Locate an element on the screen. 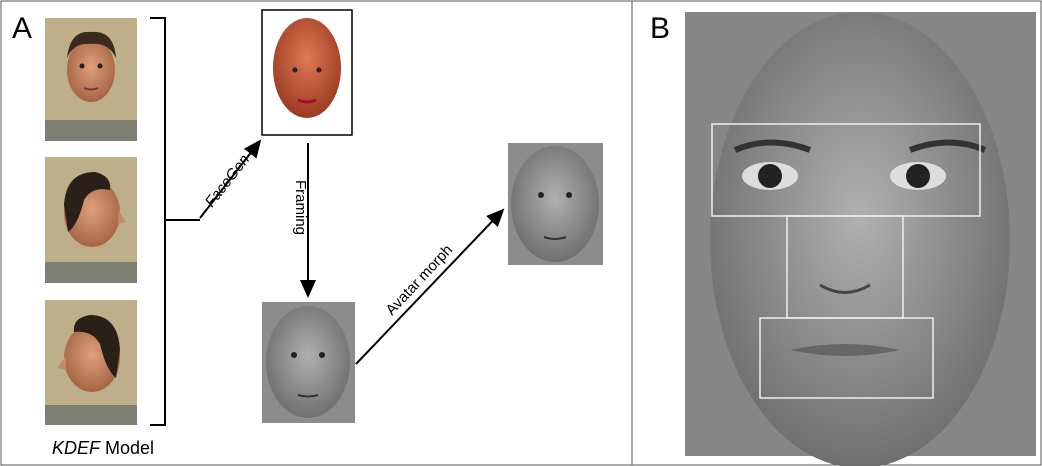 The height and width of the screenshot is (466, 1042). bracket is located at coordinates (175, 221).